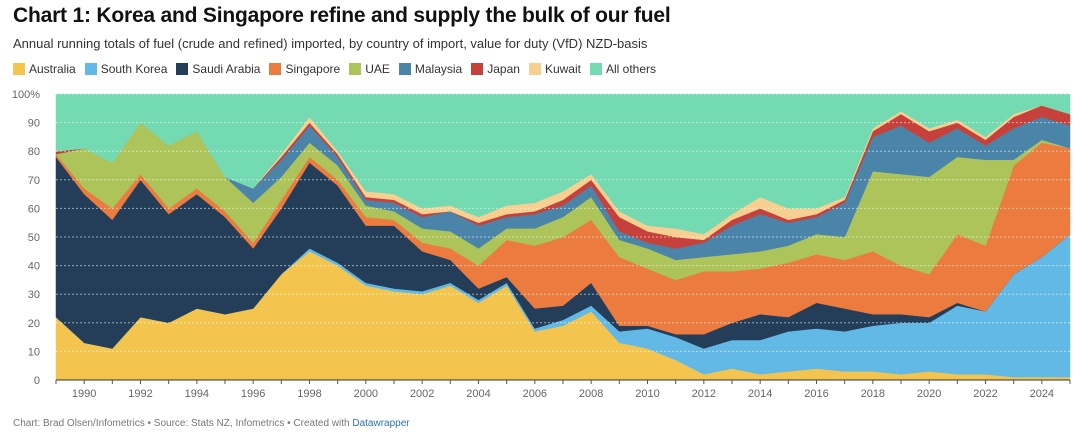 Image resolution: width=1080 pixels, height=434 pixels. Describe the element at coordinates (366, 394) in the screenshot. I see `x-tick-label: 2000` at that location.